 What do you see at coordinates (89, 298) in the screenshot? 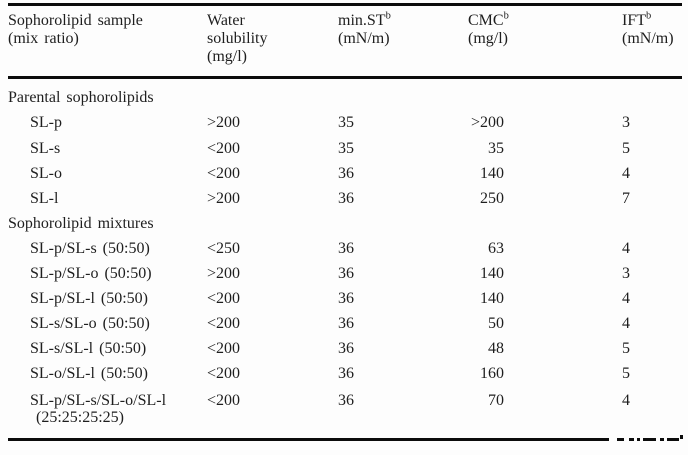
I see `sample-cell: SL-p/SL-l (50:50)` at bounding box center [89, 298].